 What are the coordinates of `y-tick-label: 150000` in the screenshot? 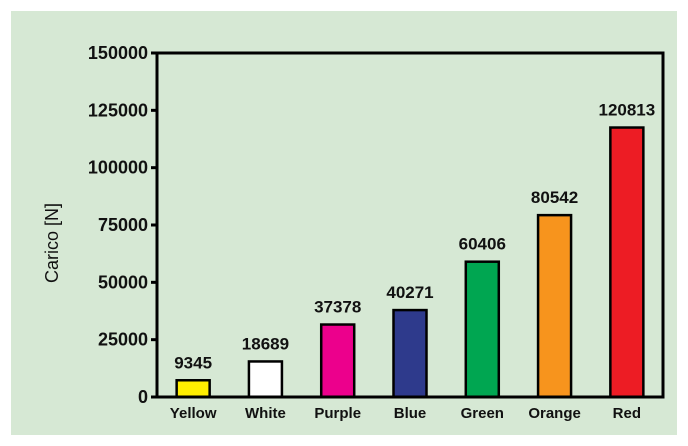 It's located at (118, 53).